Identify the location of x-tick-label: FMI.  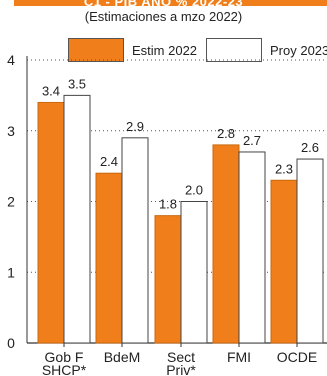
(239, 357).